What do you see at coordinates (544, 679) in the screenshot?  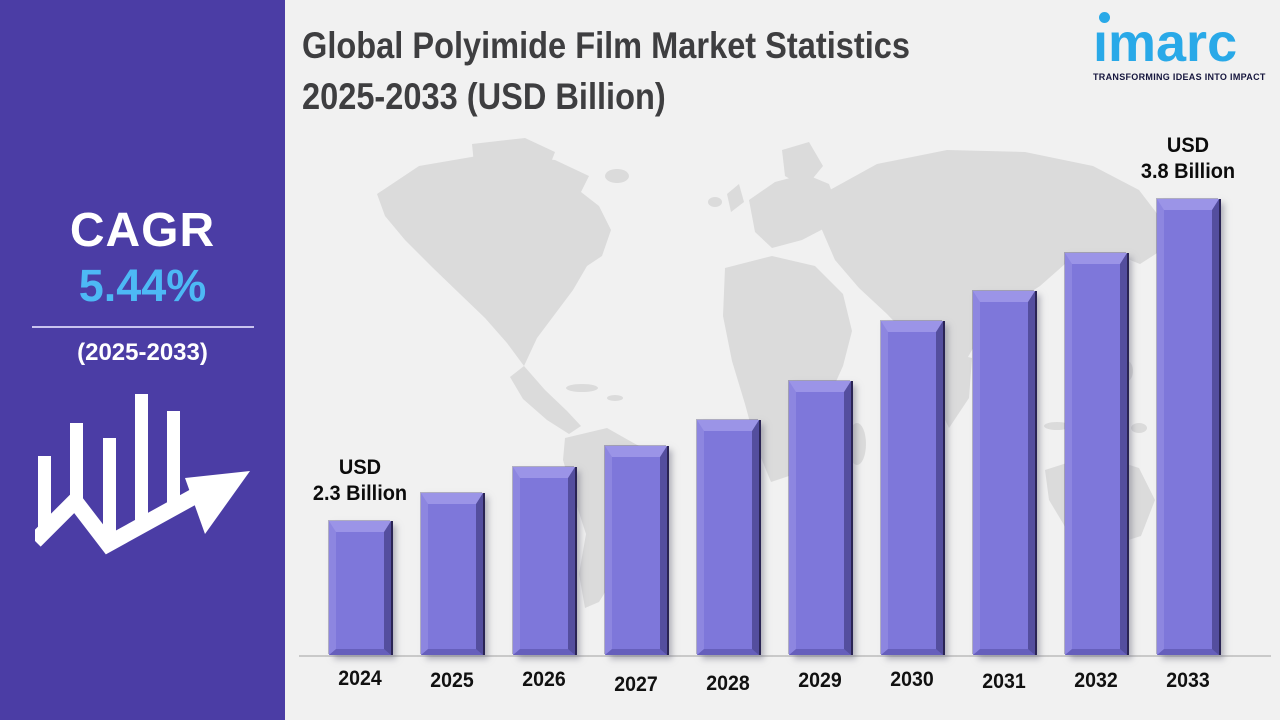 I see `x-tick-2026: 2026` at bounding box center [544, 679].